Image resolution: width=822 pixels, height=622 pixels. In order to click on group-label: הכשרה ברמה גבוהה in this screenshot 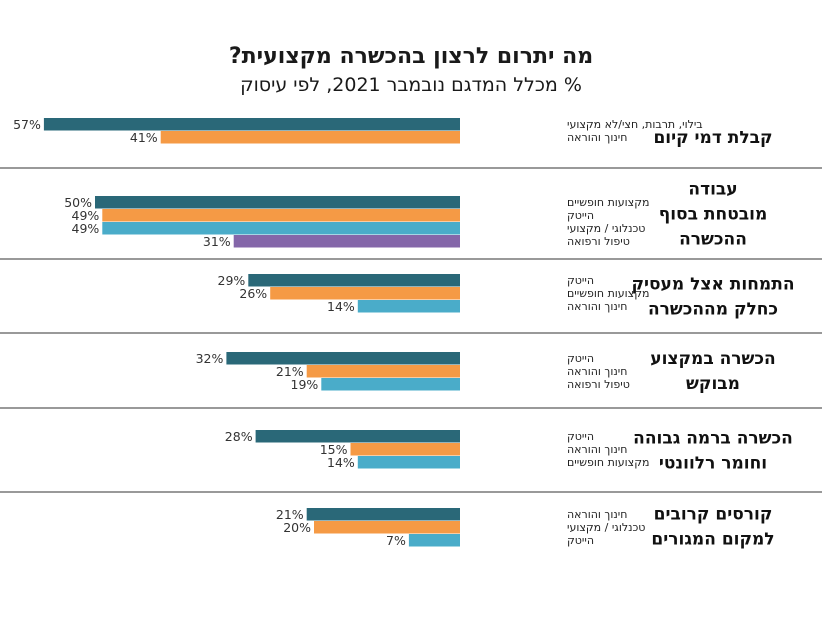, I will do `click(713, 439)`.